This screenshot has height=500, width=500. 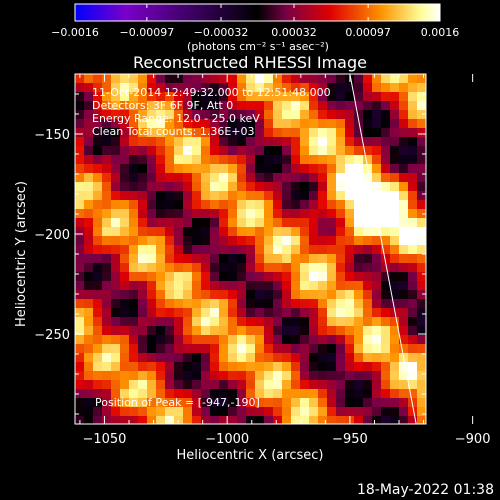 What do you see at coordinates (227, 439) in the screenshot?
I see `x-tick-label: −1000` at bounding box center [227, 439].